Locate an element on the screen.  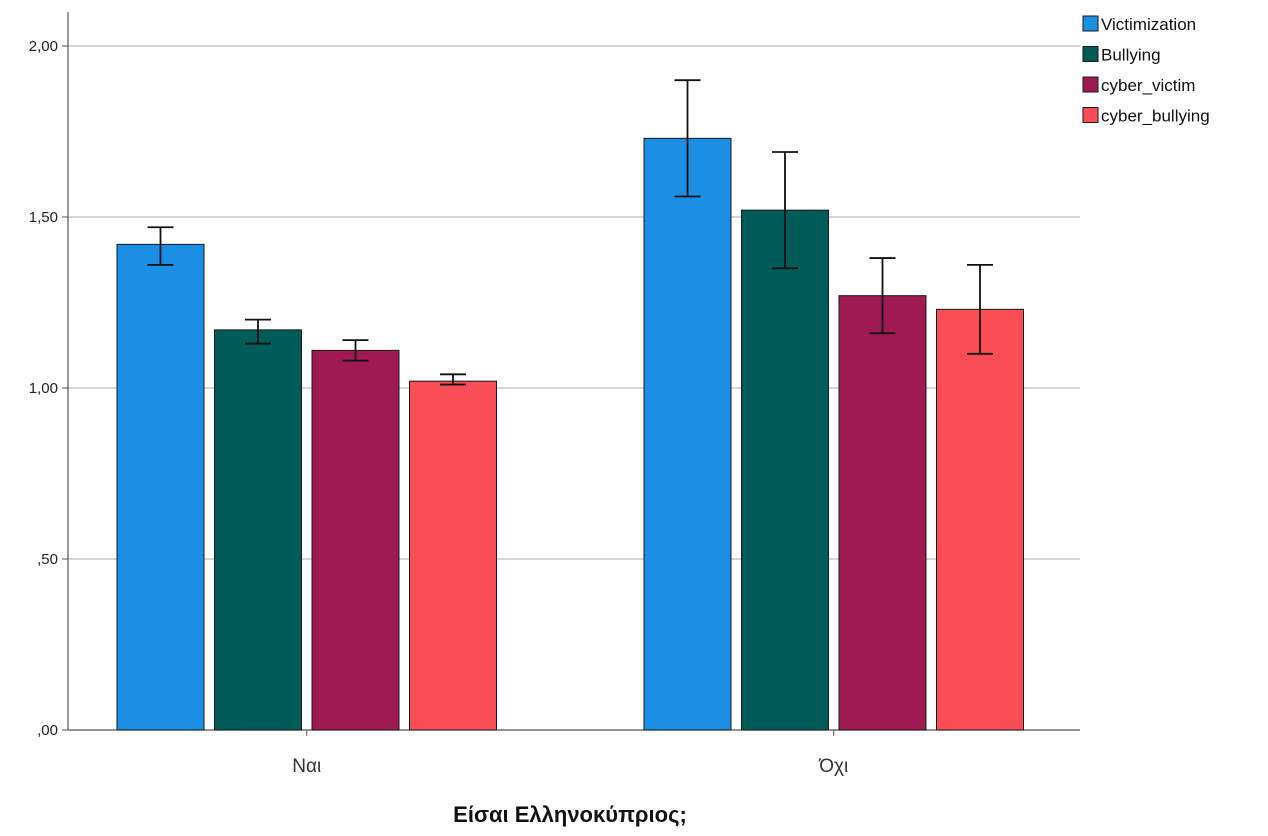
legend-label: cyber_bullying is located at coordinates (1155, 116).